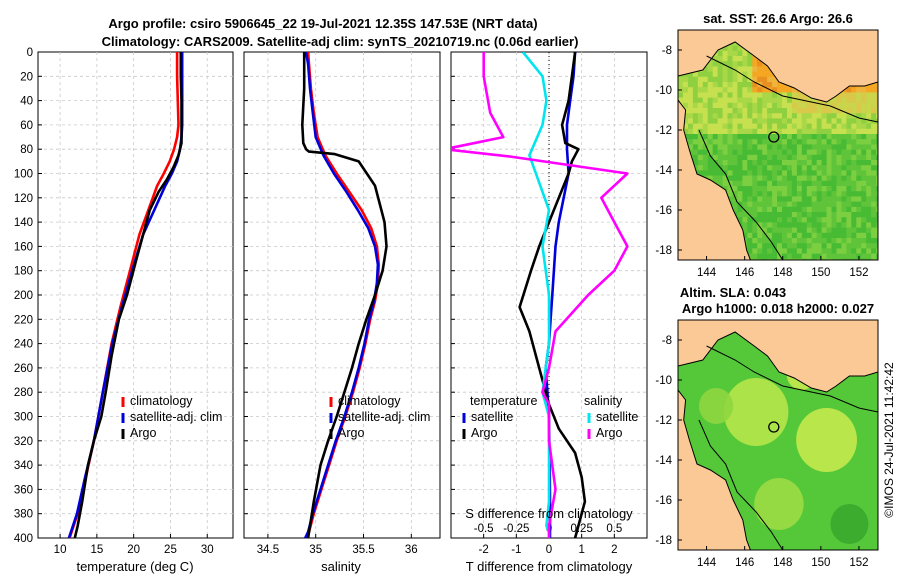 This screenshot has height=580, width=900. Describe the element at coordinates (707, 563) in the screenshot. I see `map-lon-label: 144` at that location.